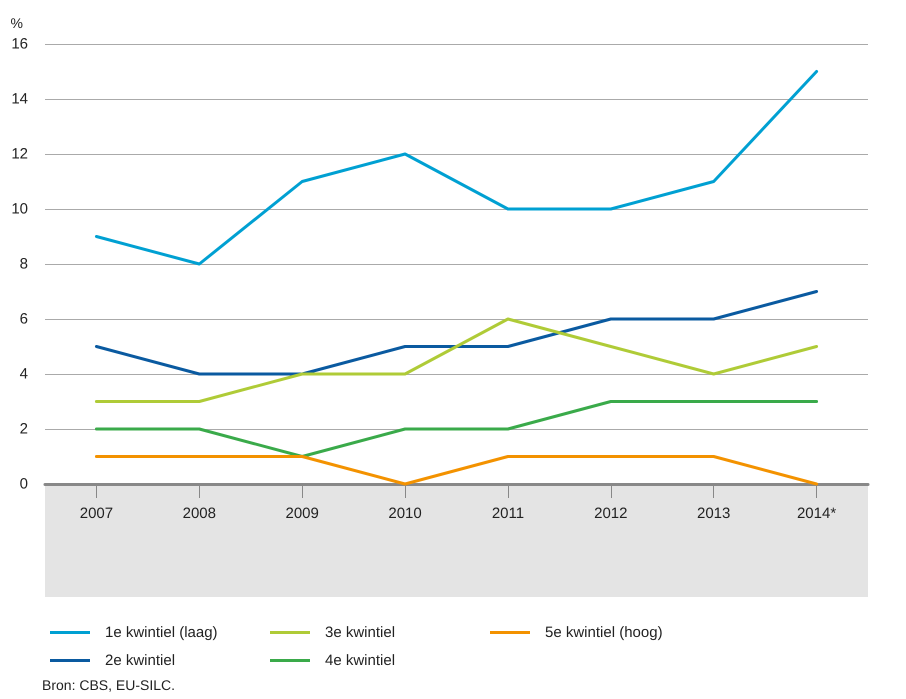  Describe the element at coordinates (816, 513) in the screenshot. I see `x-tick-label: 2014*` at that location.